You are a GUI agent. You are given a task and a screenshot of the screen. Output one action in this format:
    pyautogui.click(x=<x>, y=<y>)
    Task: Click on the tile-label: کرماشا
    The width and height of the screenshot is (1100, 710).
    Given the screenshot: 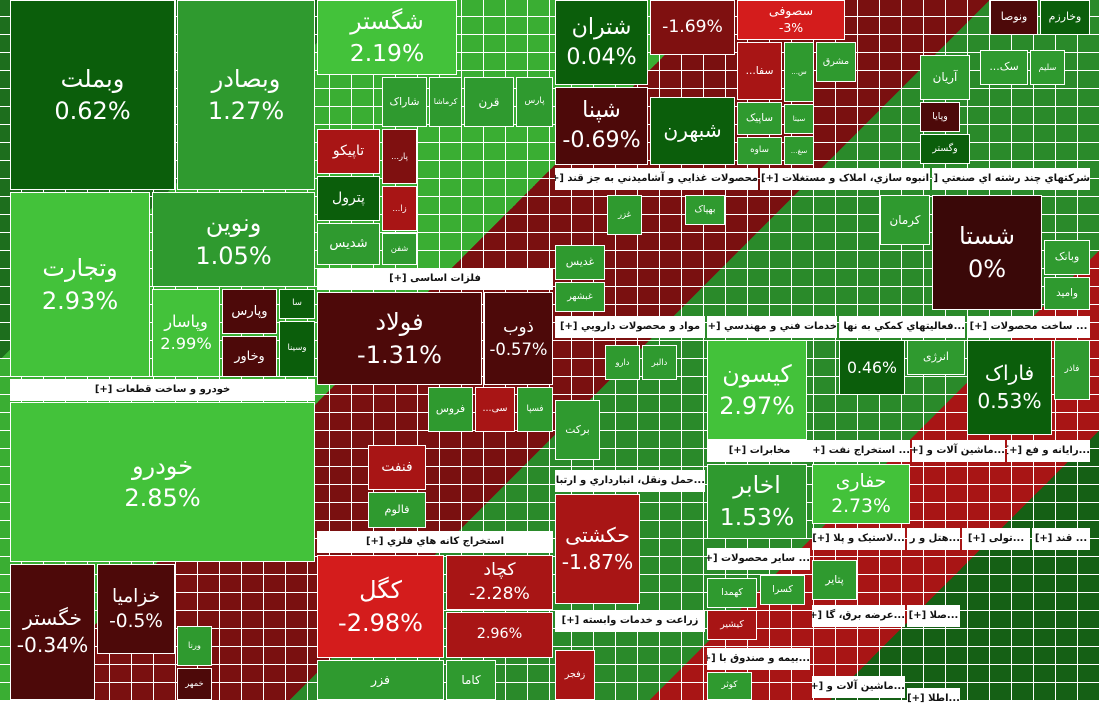 What is the action you would take?
    pyautogui.click(x=445, y=101)
    